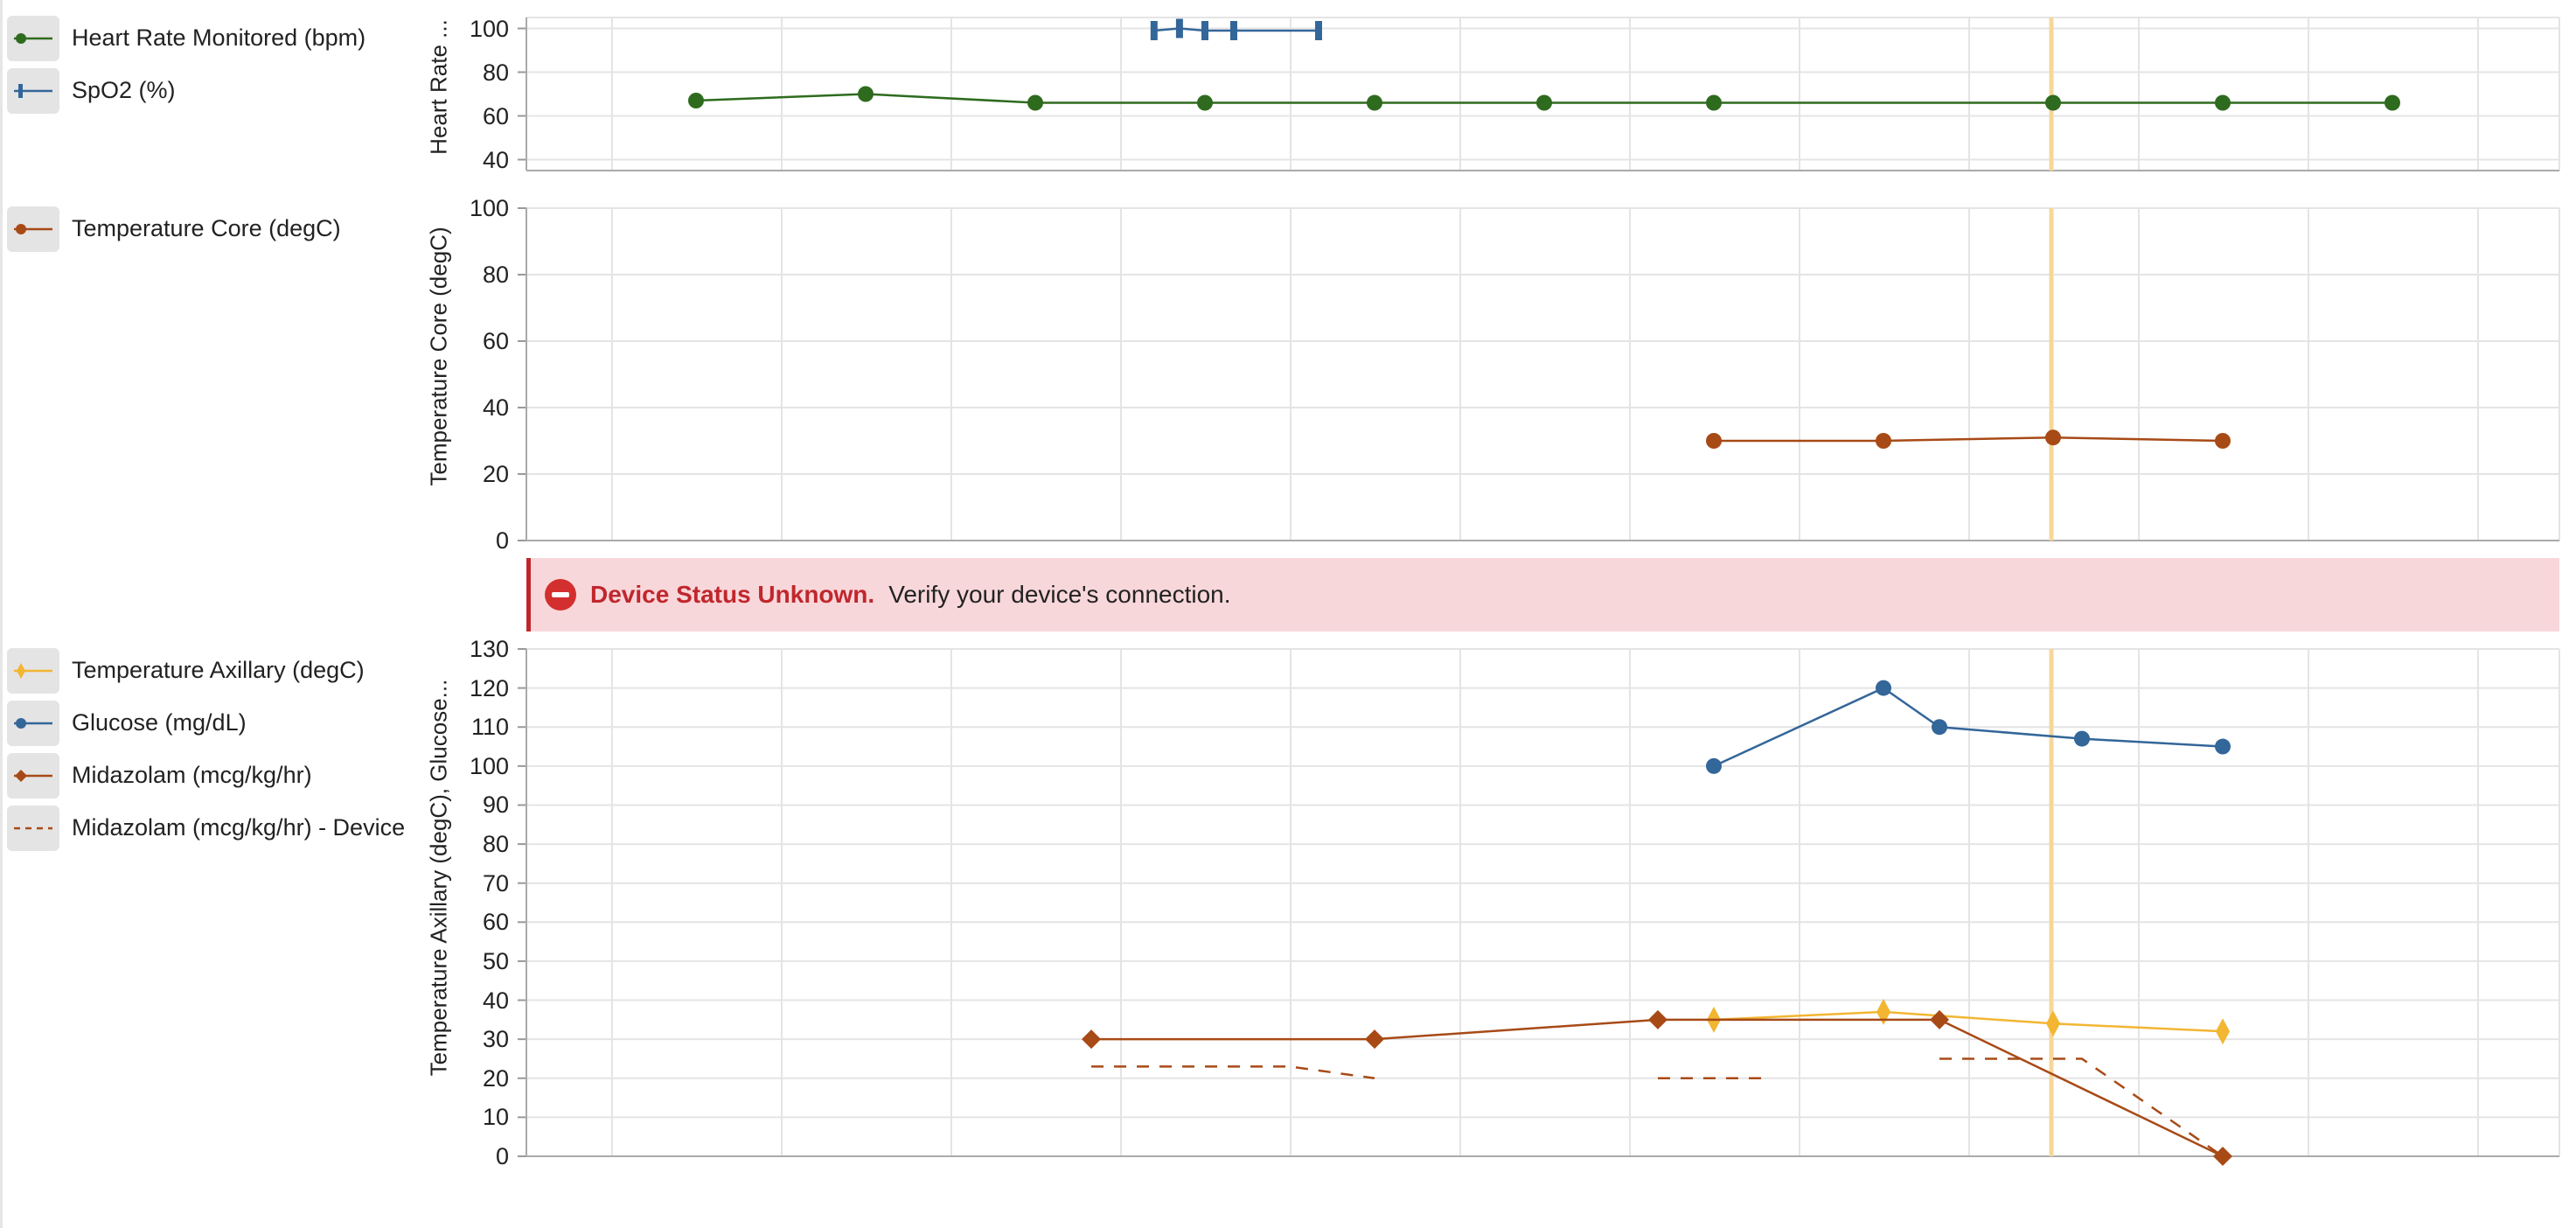  I want to click on legend-label: Temperature Axillary (degC), so click(218, 670).